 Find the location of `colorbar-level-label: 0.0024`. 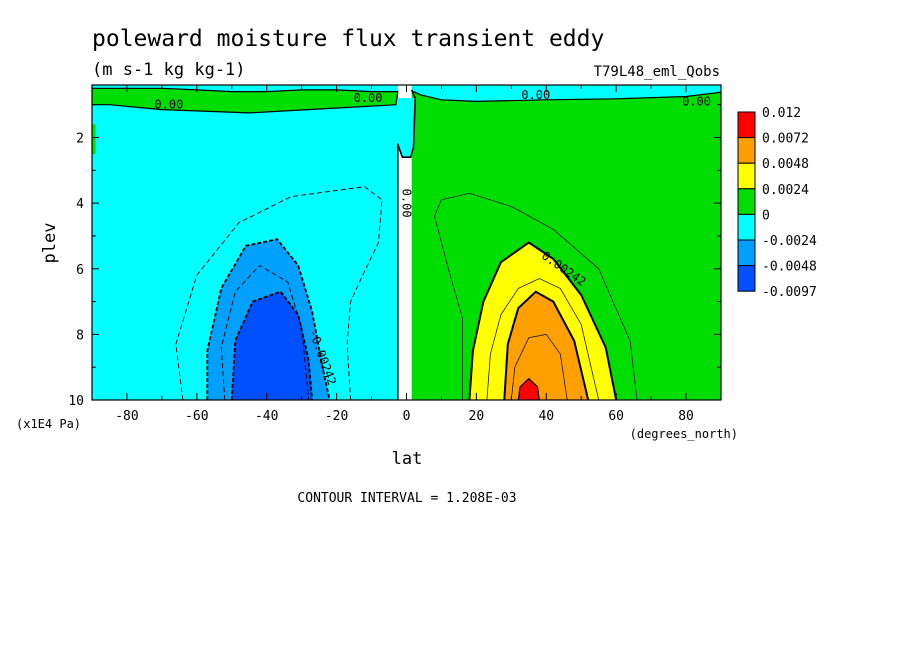

colorbar-level-label: 0.0024 is located at coordinates (785, 190).